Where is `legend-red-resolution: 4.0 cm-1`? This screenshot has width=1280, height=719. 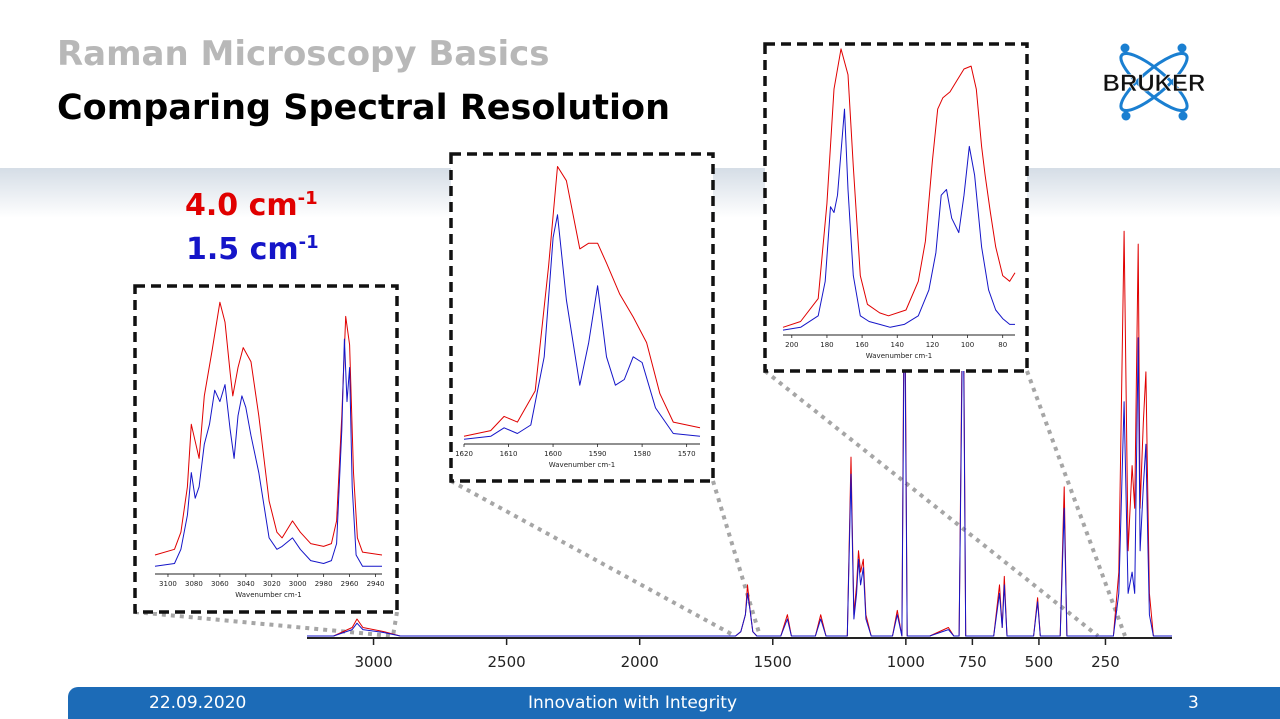 legend-red-resolution: 4.0 cm-1 is located at coordinates (251, 205).